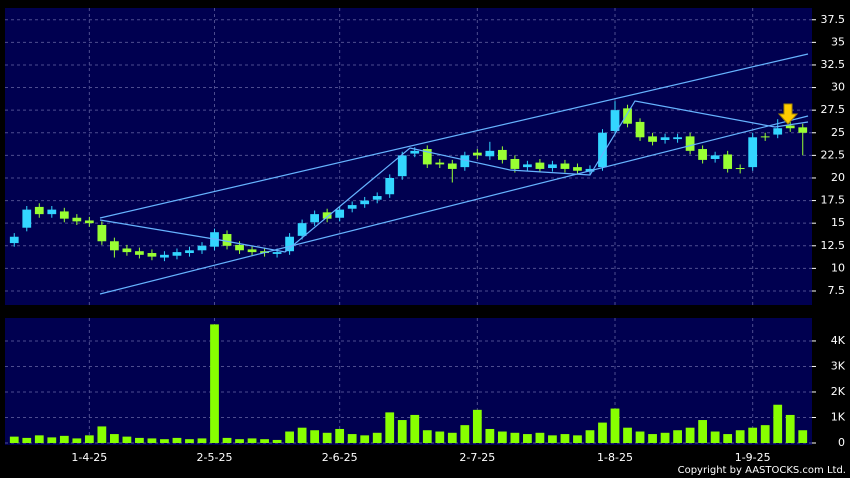 This screenshot has height=478, width=850. I want to click on y-tick-label: 15, so click(838, 222).